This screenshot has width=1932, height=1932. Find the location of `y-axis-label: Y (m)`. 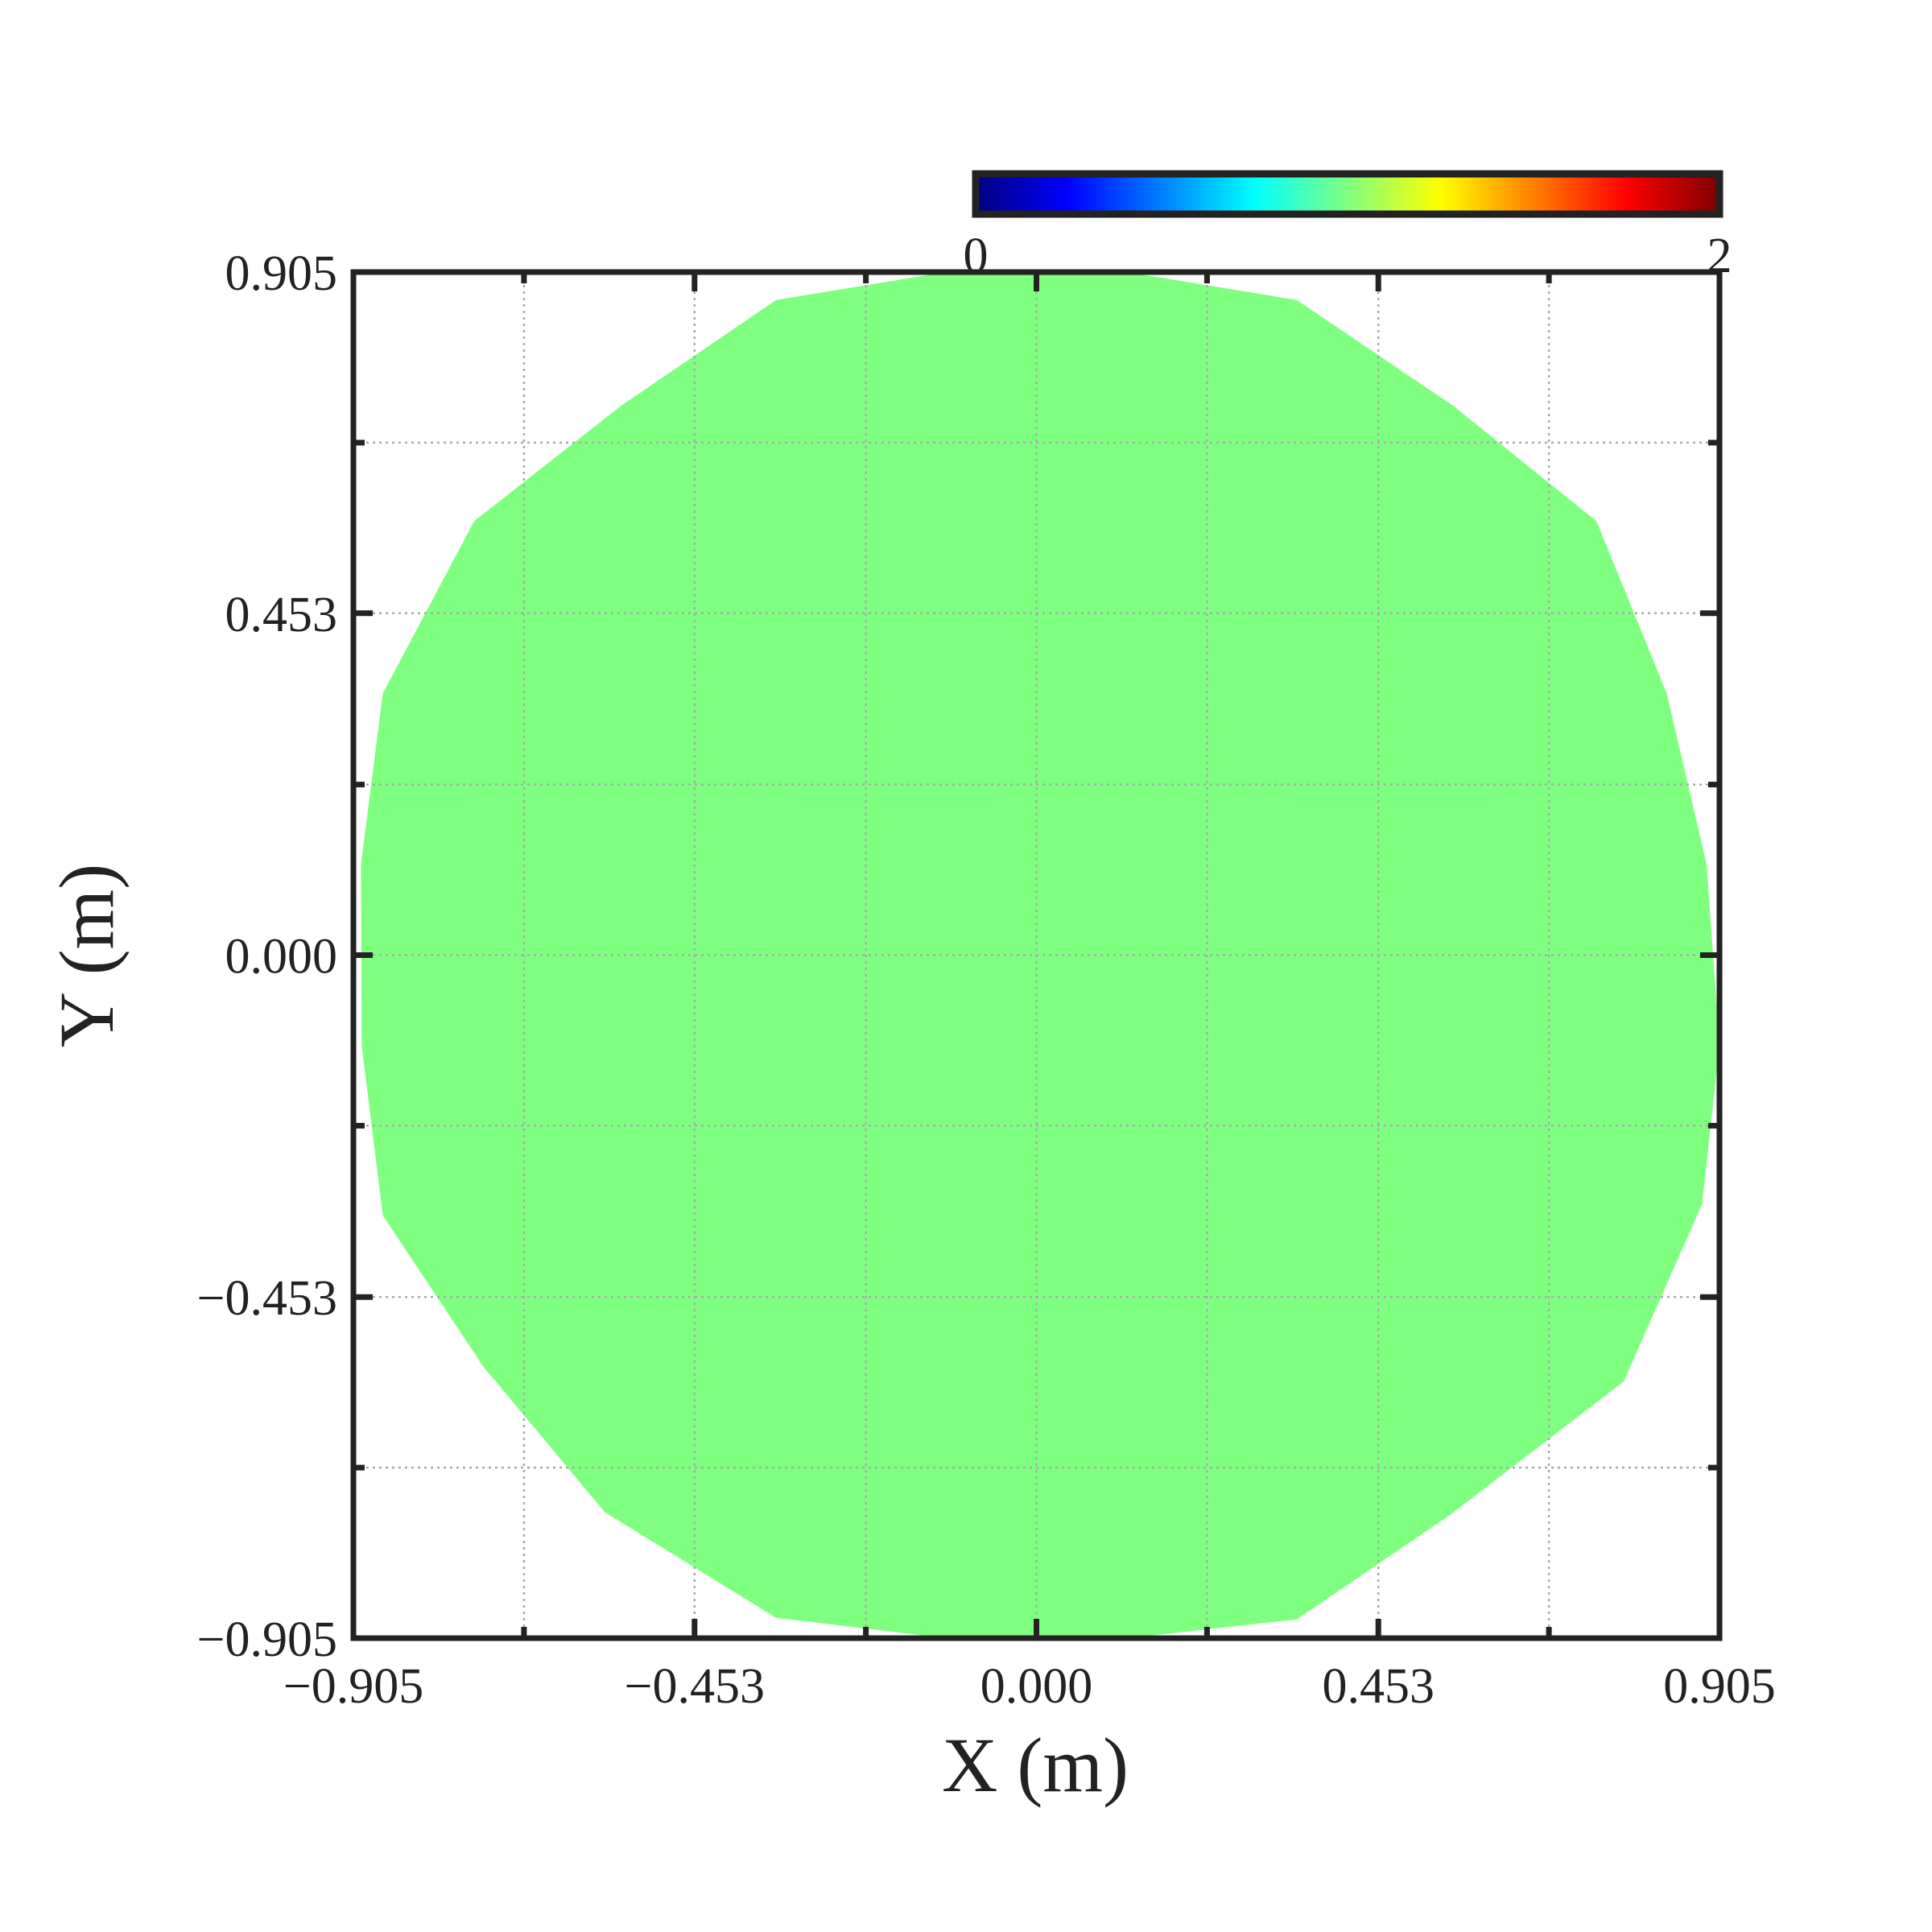

y-axis-label: Y (m) is located at coordinates (86, 955).